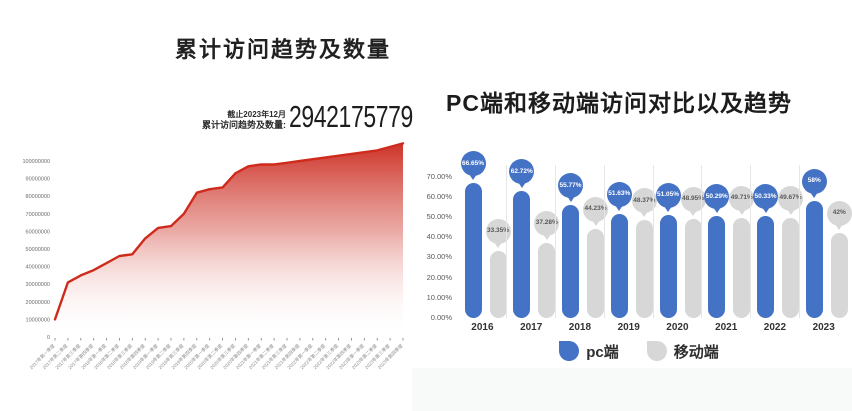  What do you see at coordinates (473, 163) in the screenshot?
I see `balloon-value-label: 66.65%` at bounding box center [473, 163].